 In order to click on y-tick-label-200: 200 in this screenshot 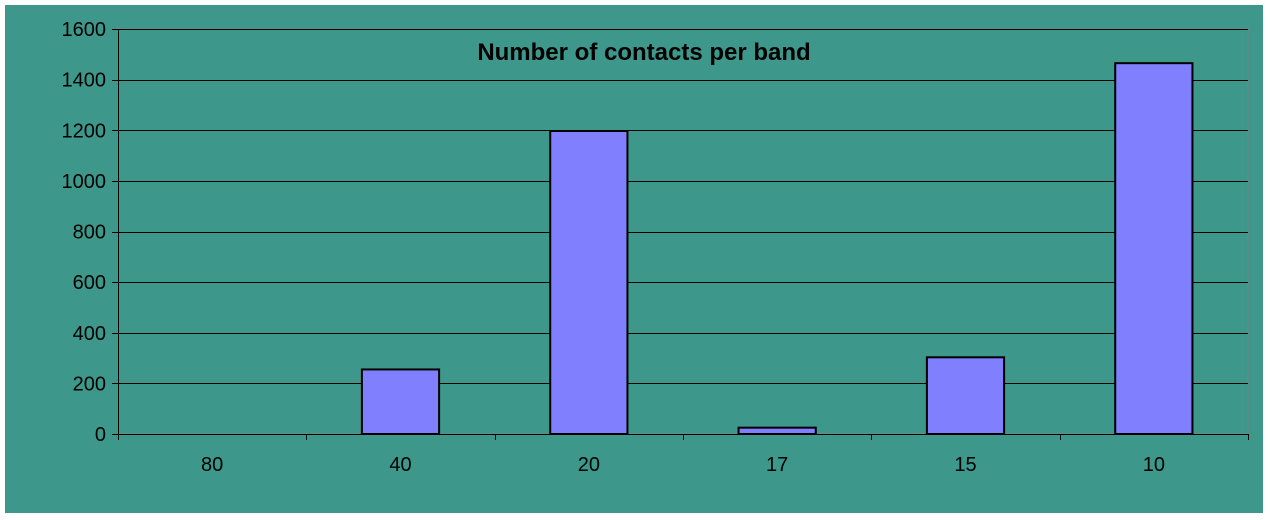, I will do `click(89, 384)`.